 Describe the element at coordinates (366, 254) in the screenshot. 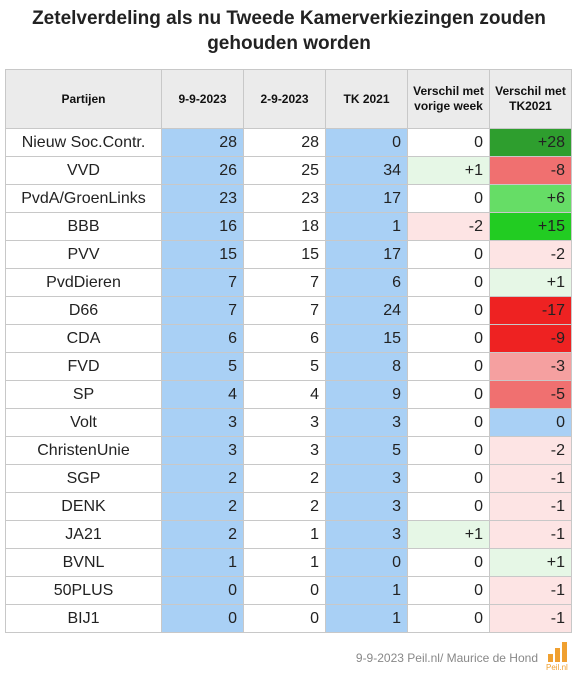

I see `tk2021-seats: 17` at that location.